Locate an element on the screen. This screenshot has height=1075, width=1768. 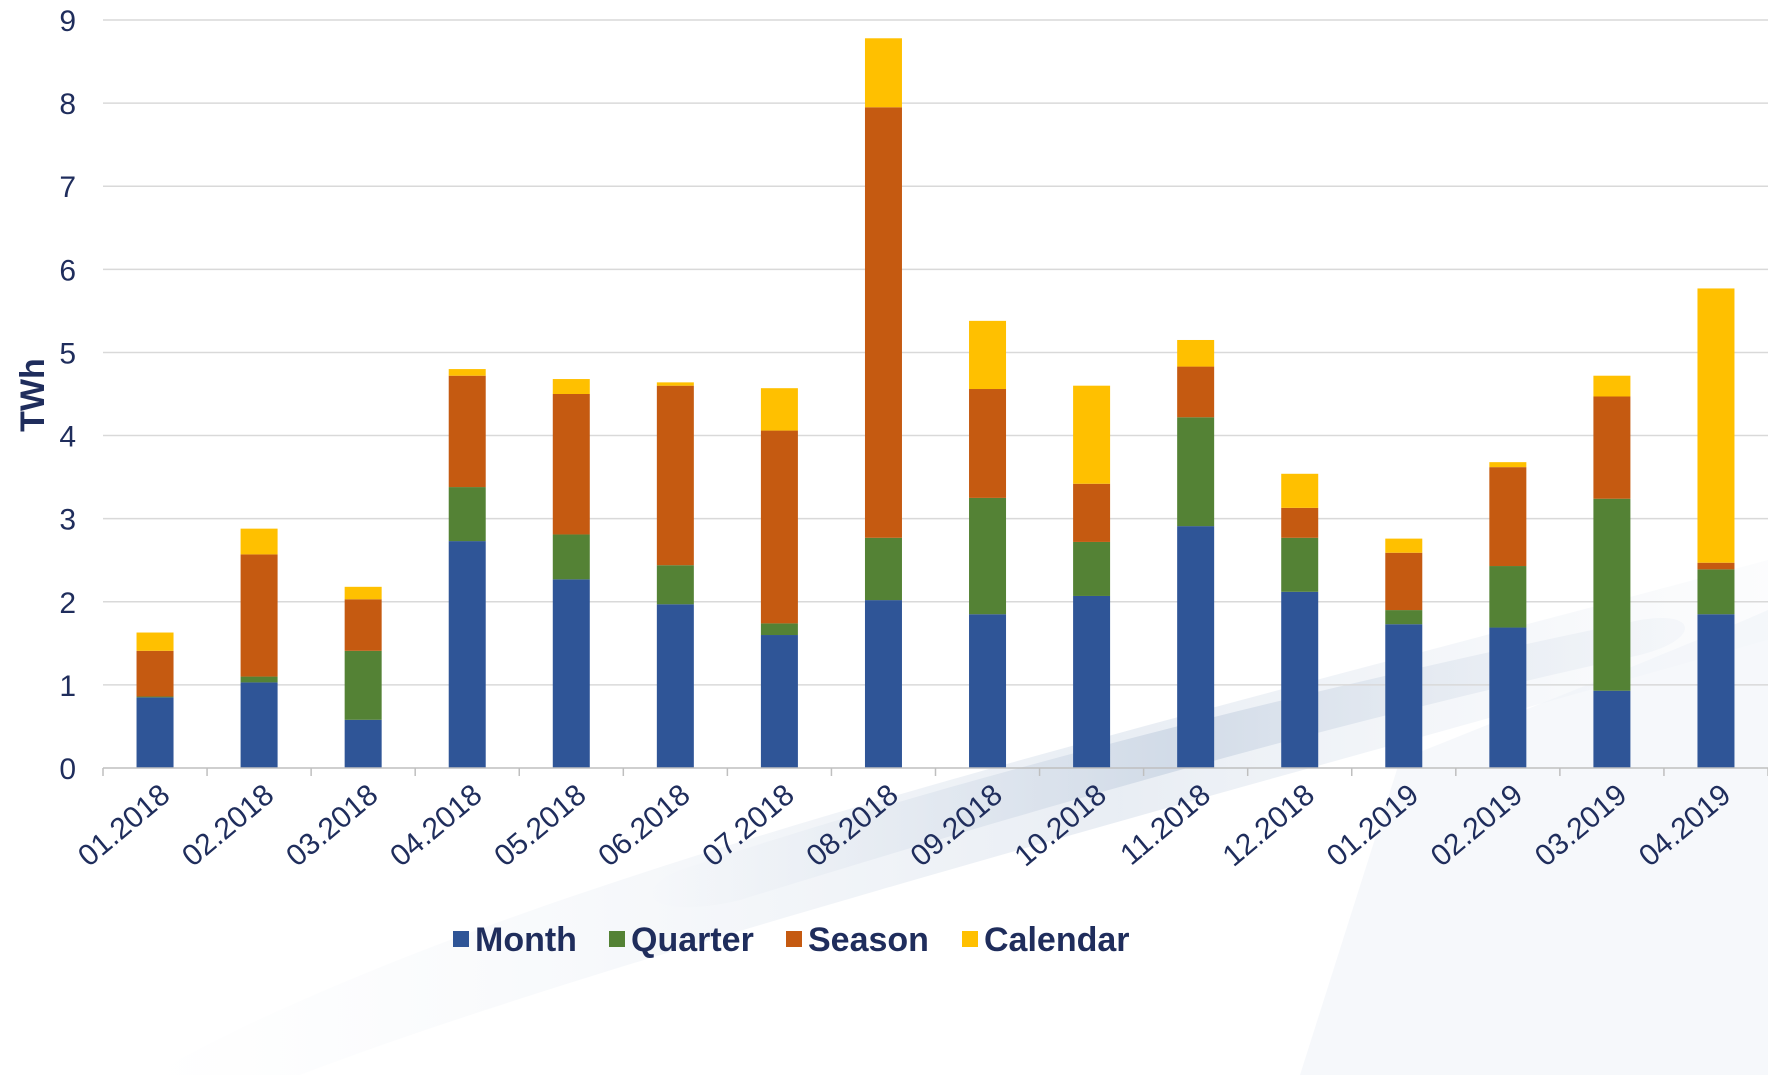
legend: Month Quarter Season Calendar is located at coordinates (791, 940).